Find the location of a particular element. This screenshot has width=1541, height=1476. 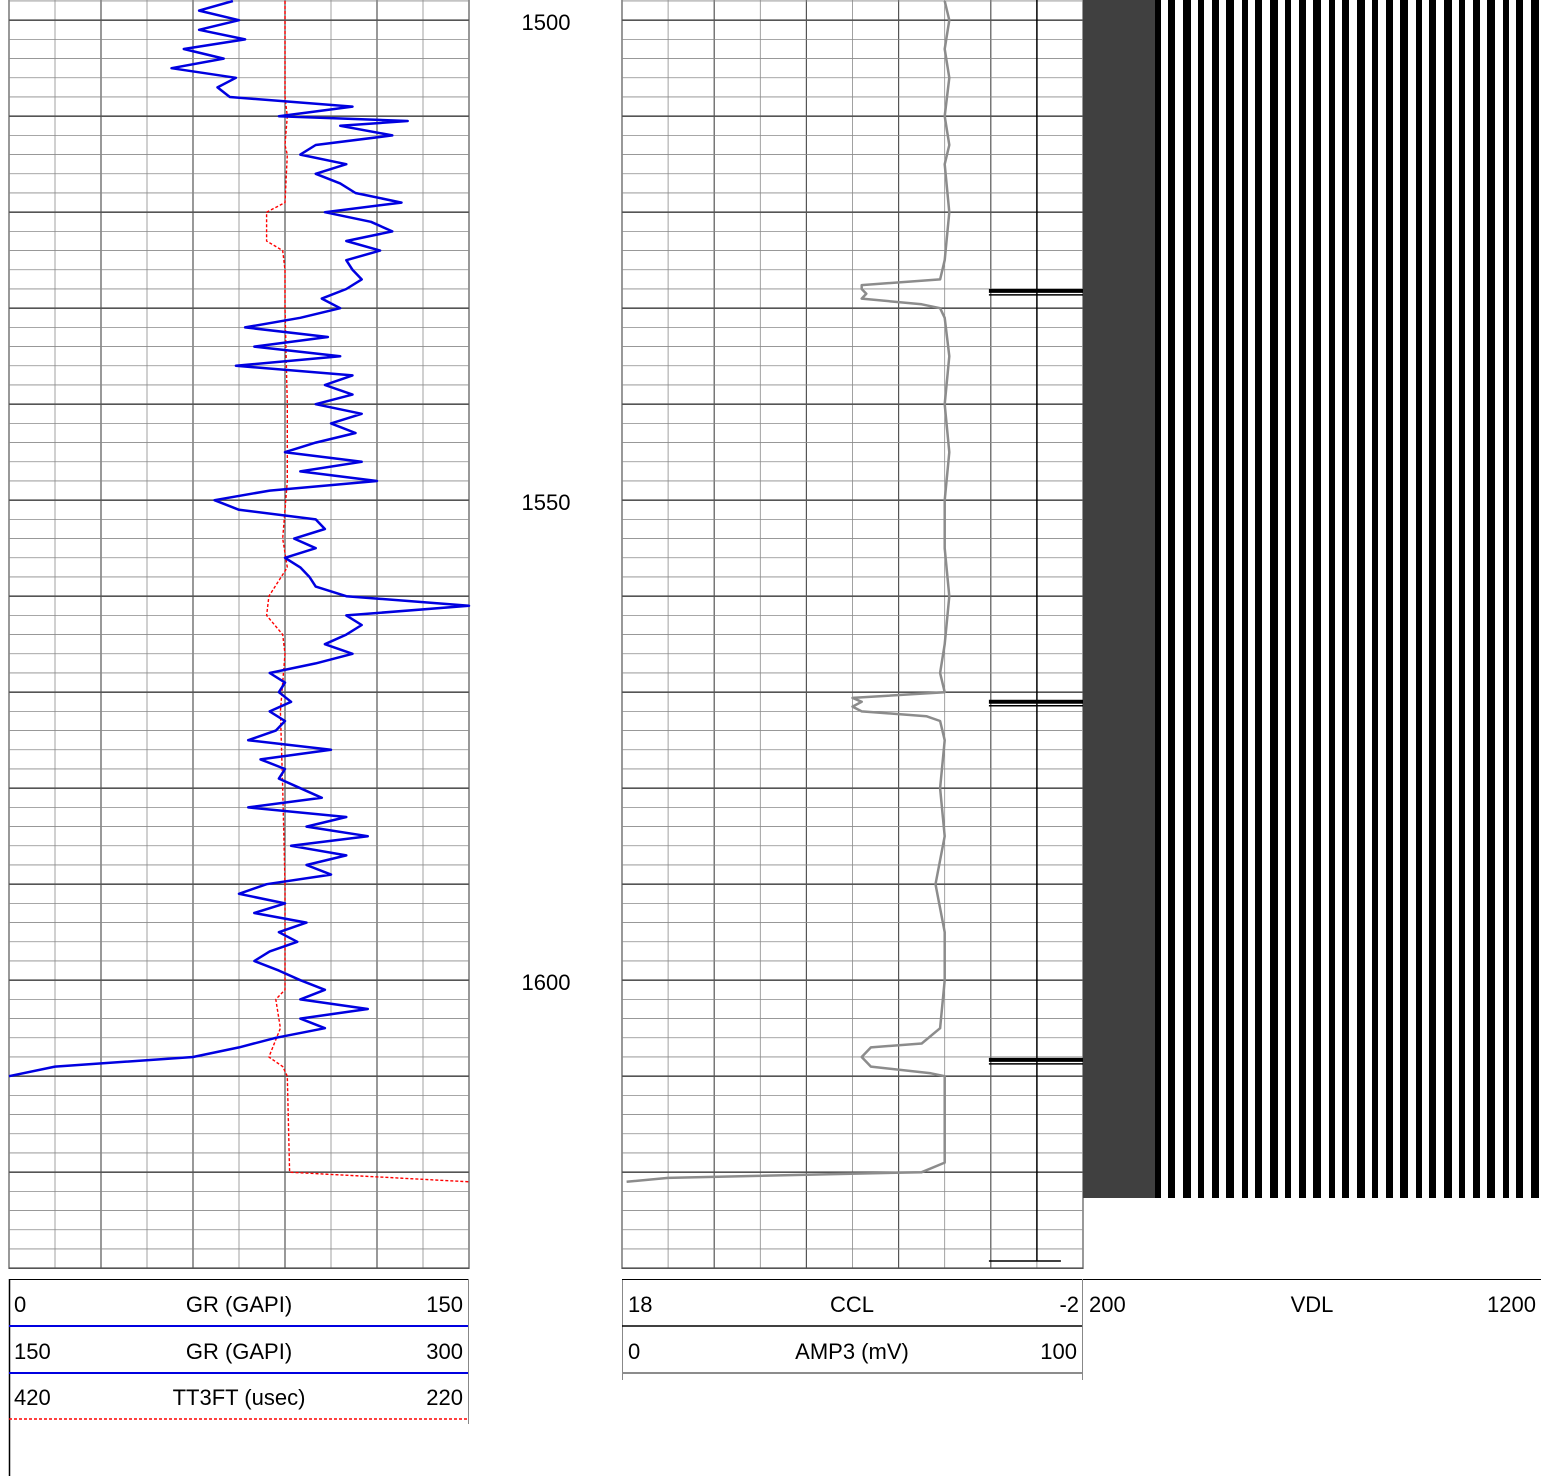

depth-label-1550: 1550 is located at coordinates (546, 502).